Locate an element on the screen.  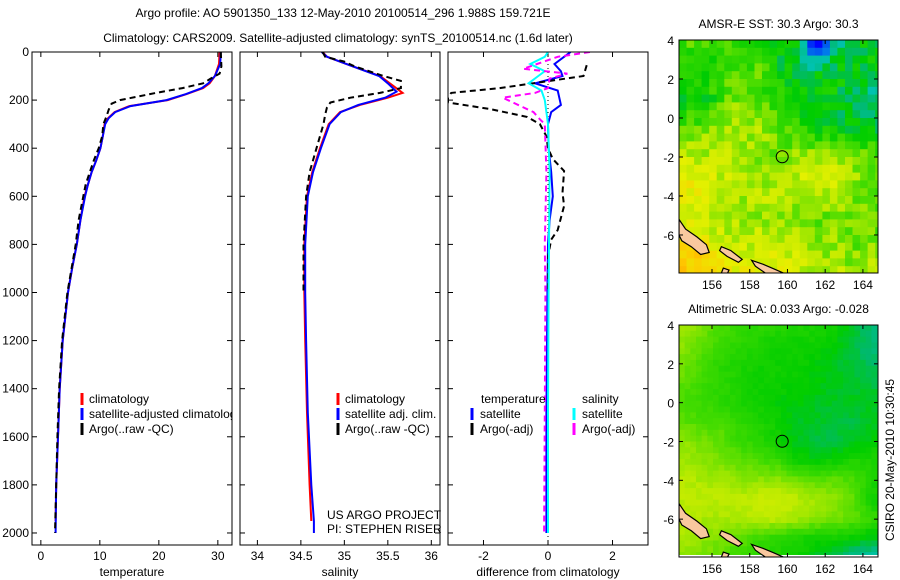
y-tick-label: 200 is located at coordinates (19, 100).